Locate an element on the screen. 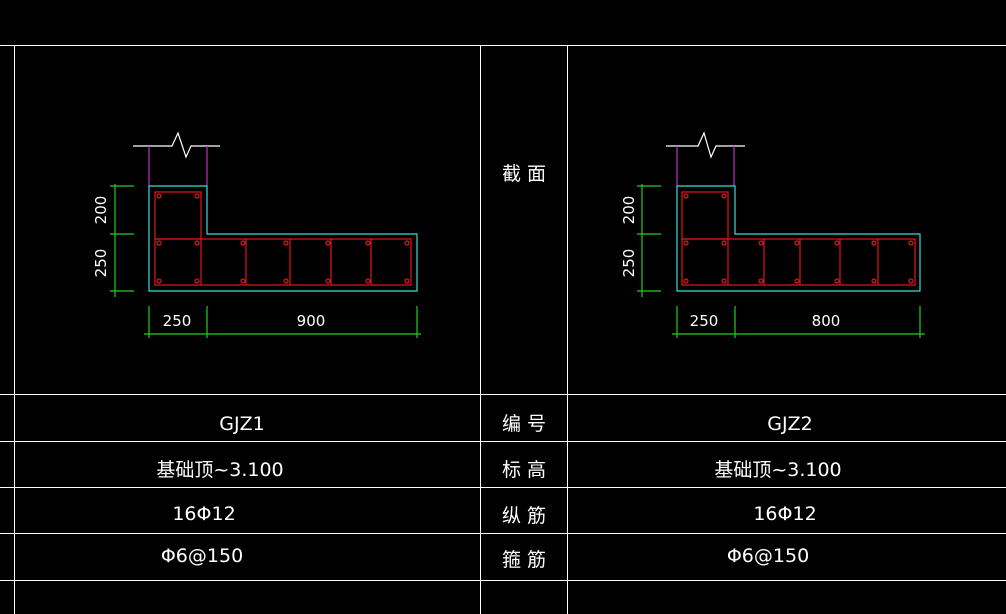 This screenshot has width=1006, height=614. gjz2-elevation: 基础顶~3.100 is located at coordinates (777, 470).